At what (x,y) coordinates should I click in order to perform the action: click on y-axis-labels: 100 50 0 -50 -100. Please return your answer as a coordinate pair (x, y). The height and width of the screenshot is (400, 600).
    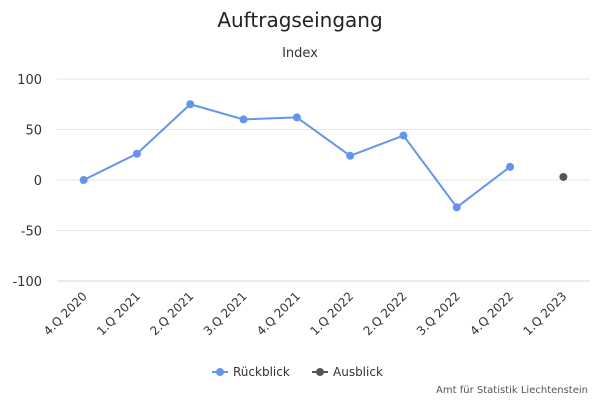
    Looking at the image, I should click on (27, 181).